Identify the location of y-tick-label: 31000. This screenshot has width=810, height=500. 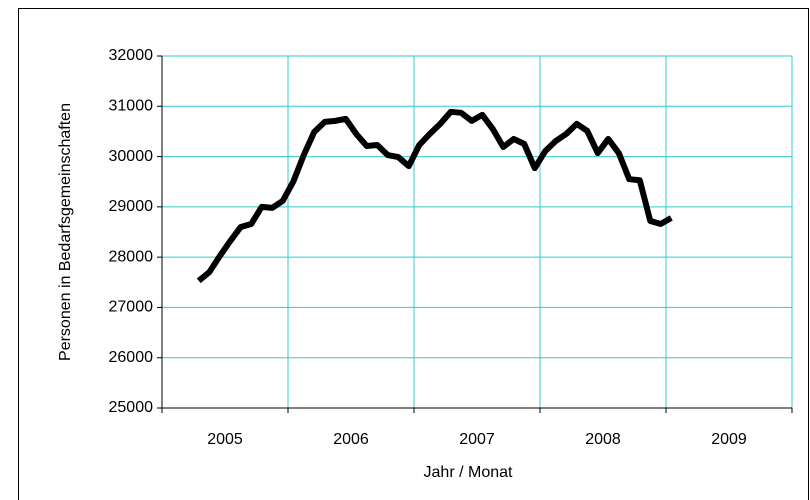
(131, 106).